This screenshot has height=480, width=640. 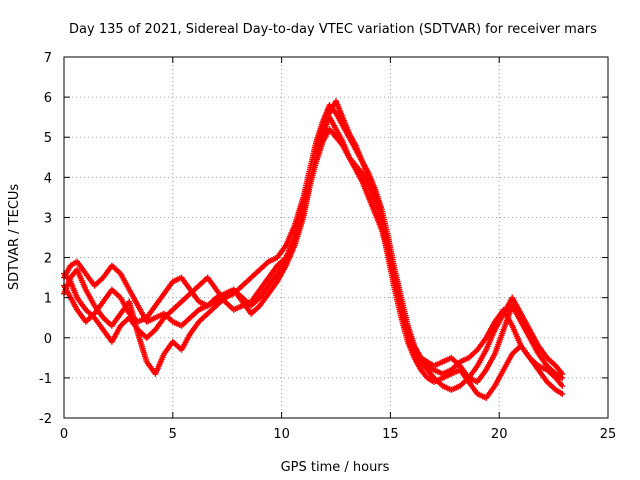 What do you see at coordinates (338, 434) in the screenshot?
I see `x-tick-labels: 0 5 10 15 20 25` at bounding box center [338, 434].